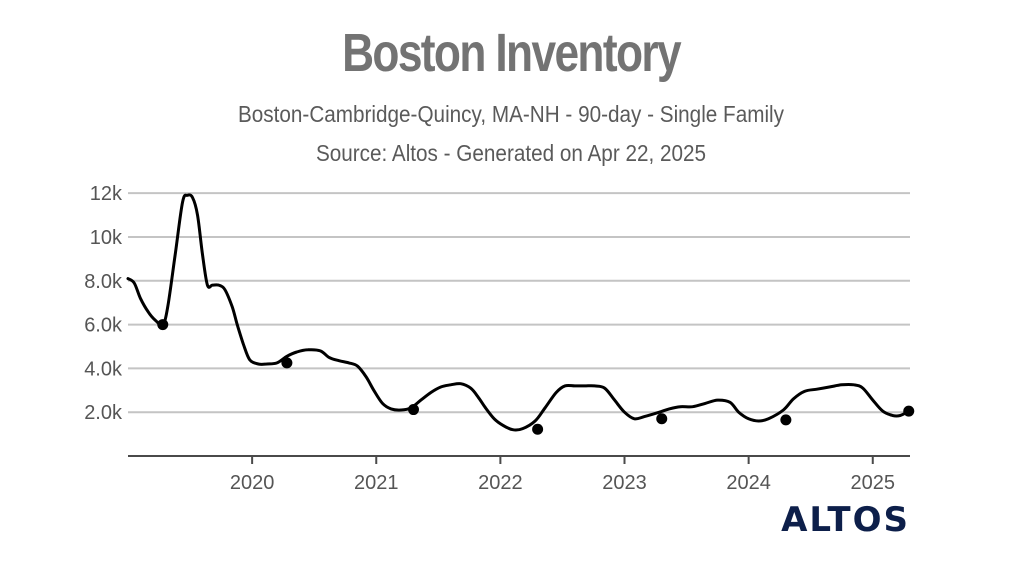  What do you see at coordinates (512, 53) in the screenshot?
I see `chart-title: Boston Inventory` at bounding box center [512, 53].